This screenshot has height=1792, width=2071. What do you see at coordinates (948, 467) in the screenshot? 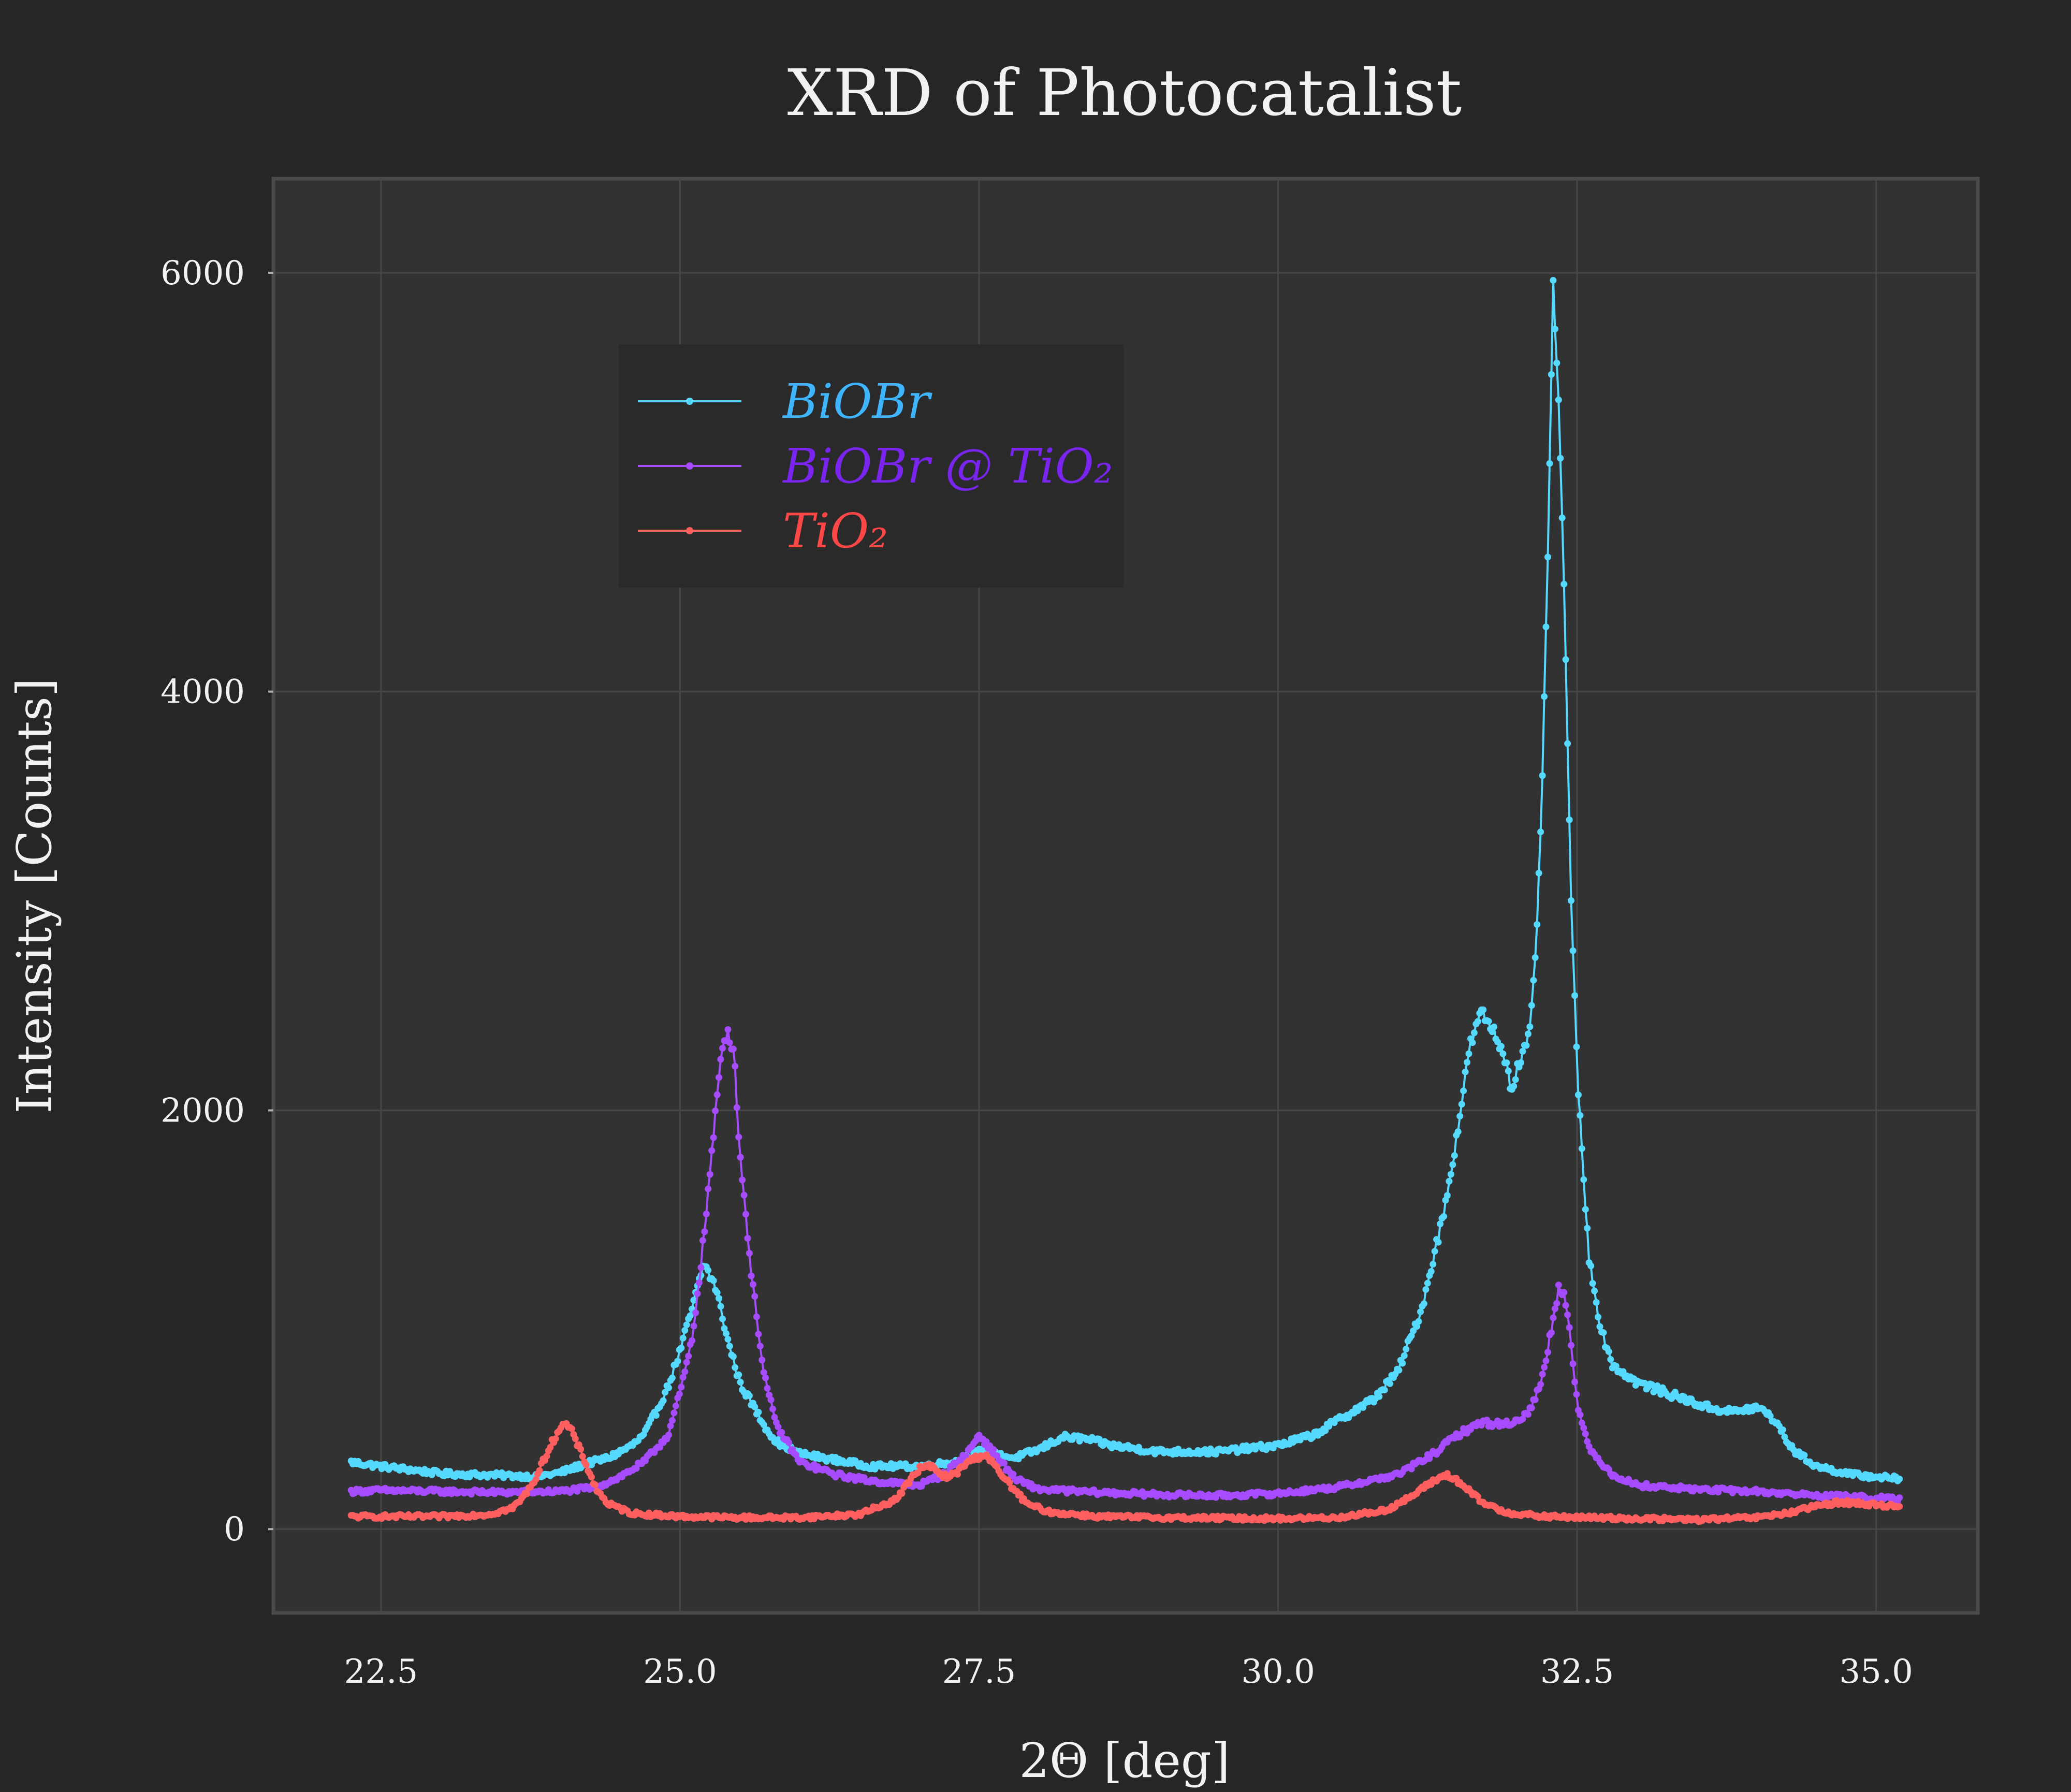
I see `legend-label: BiOBr @ TiO₂` at bounding box center [948, 467].